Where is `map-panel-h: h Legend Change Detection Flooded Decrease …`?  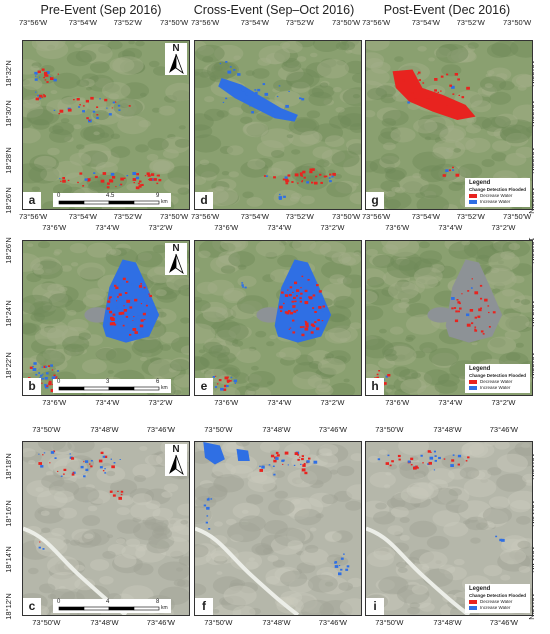
map-panel-h: h Legend Change Detection Flooded Decrease … is located at coordinates (449, 318).